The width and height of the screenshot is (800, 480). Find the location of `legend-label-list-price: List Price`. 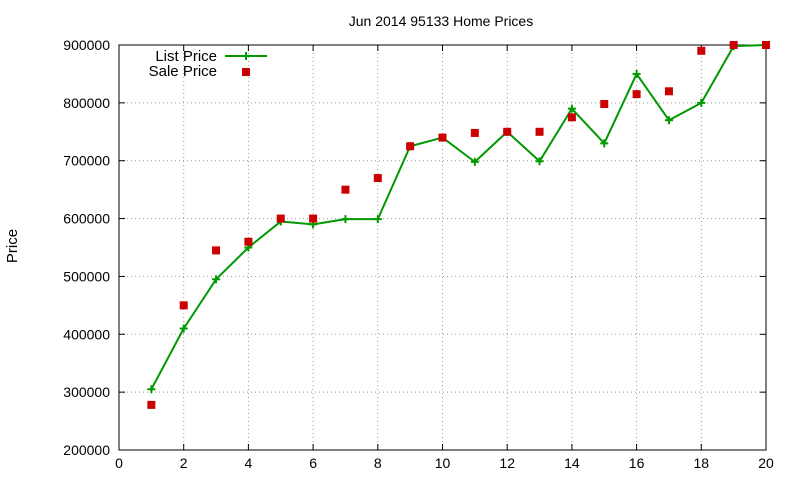

legend-label-list-price: List Price is located at coordinates (186, 56).